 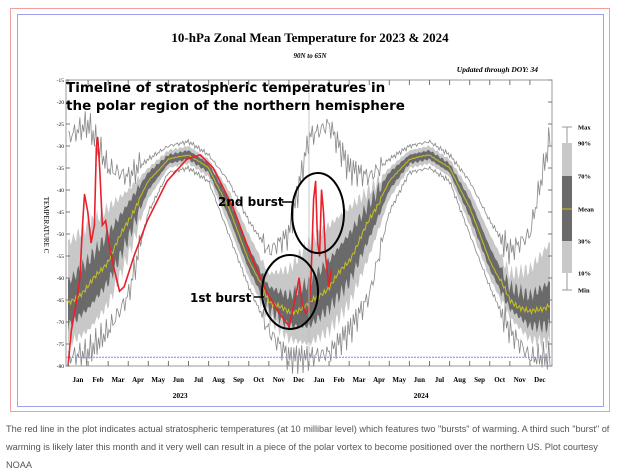 I want to click on annotation-burst1-label: 1st burst, so click(x=221, y=298).